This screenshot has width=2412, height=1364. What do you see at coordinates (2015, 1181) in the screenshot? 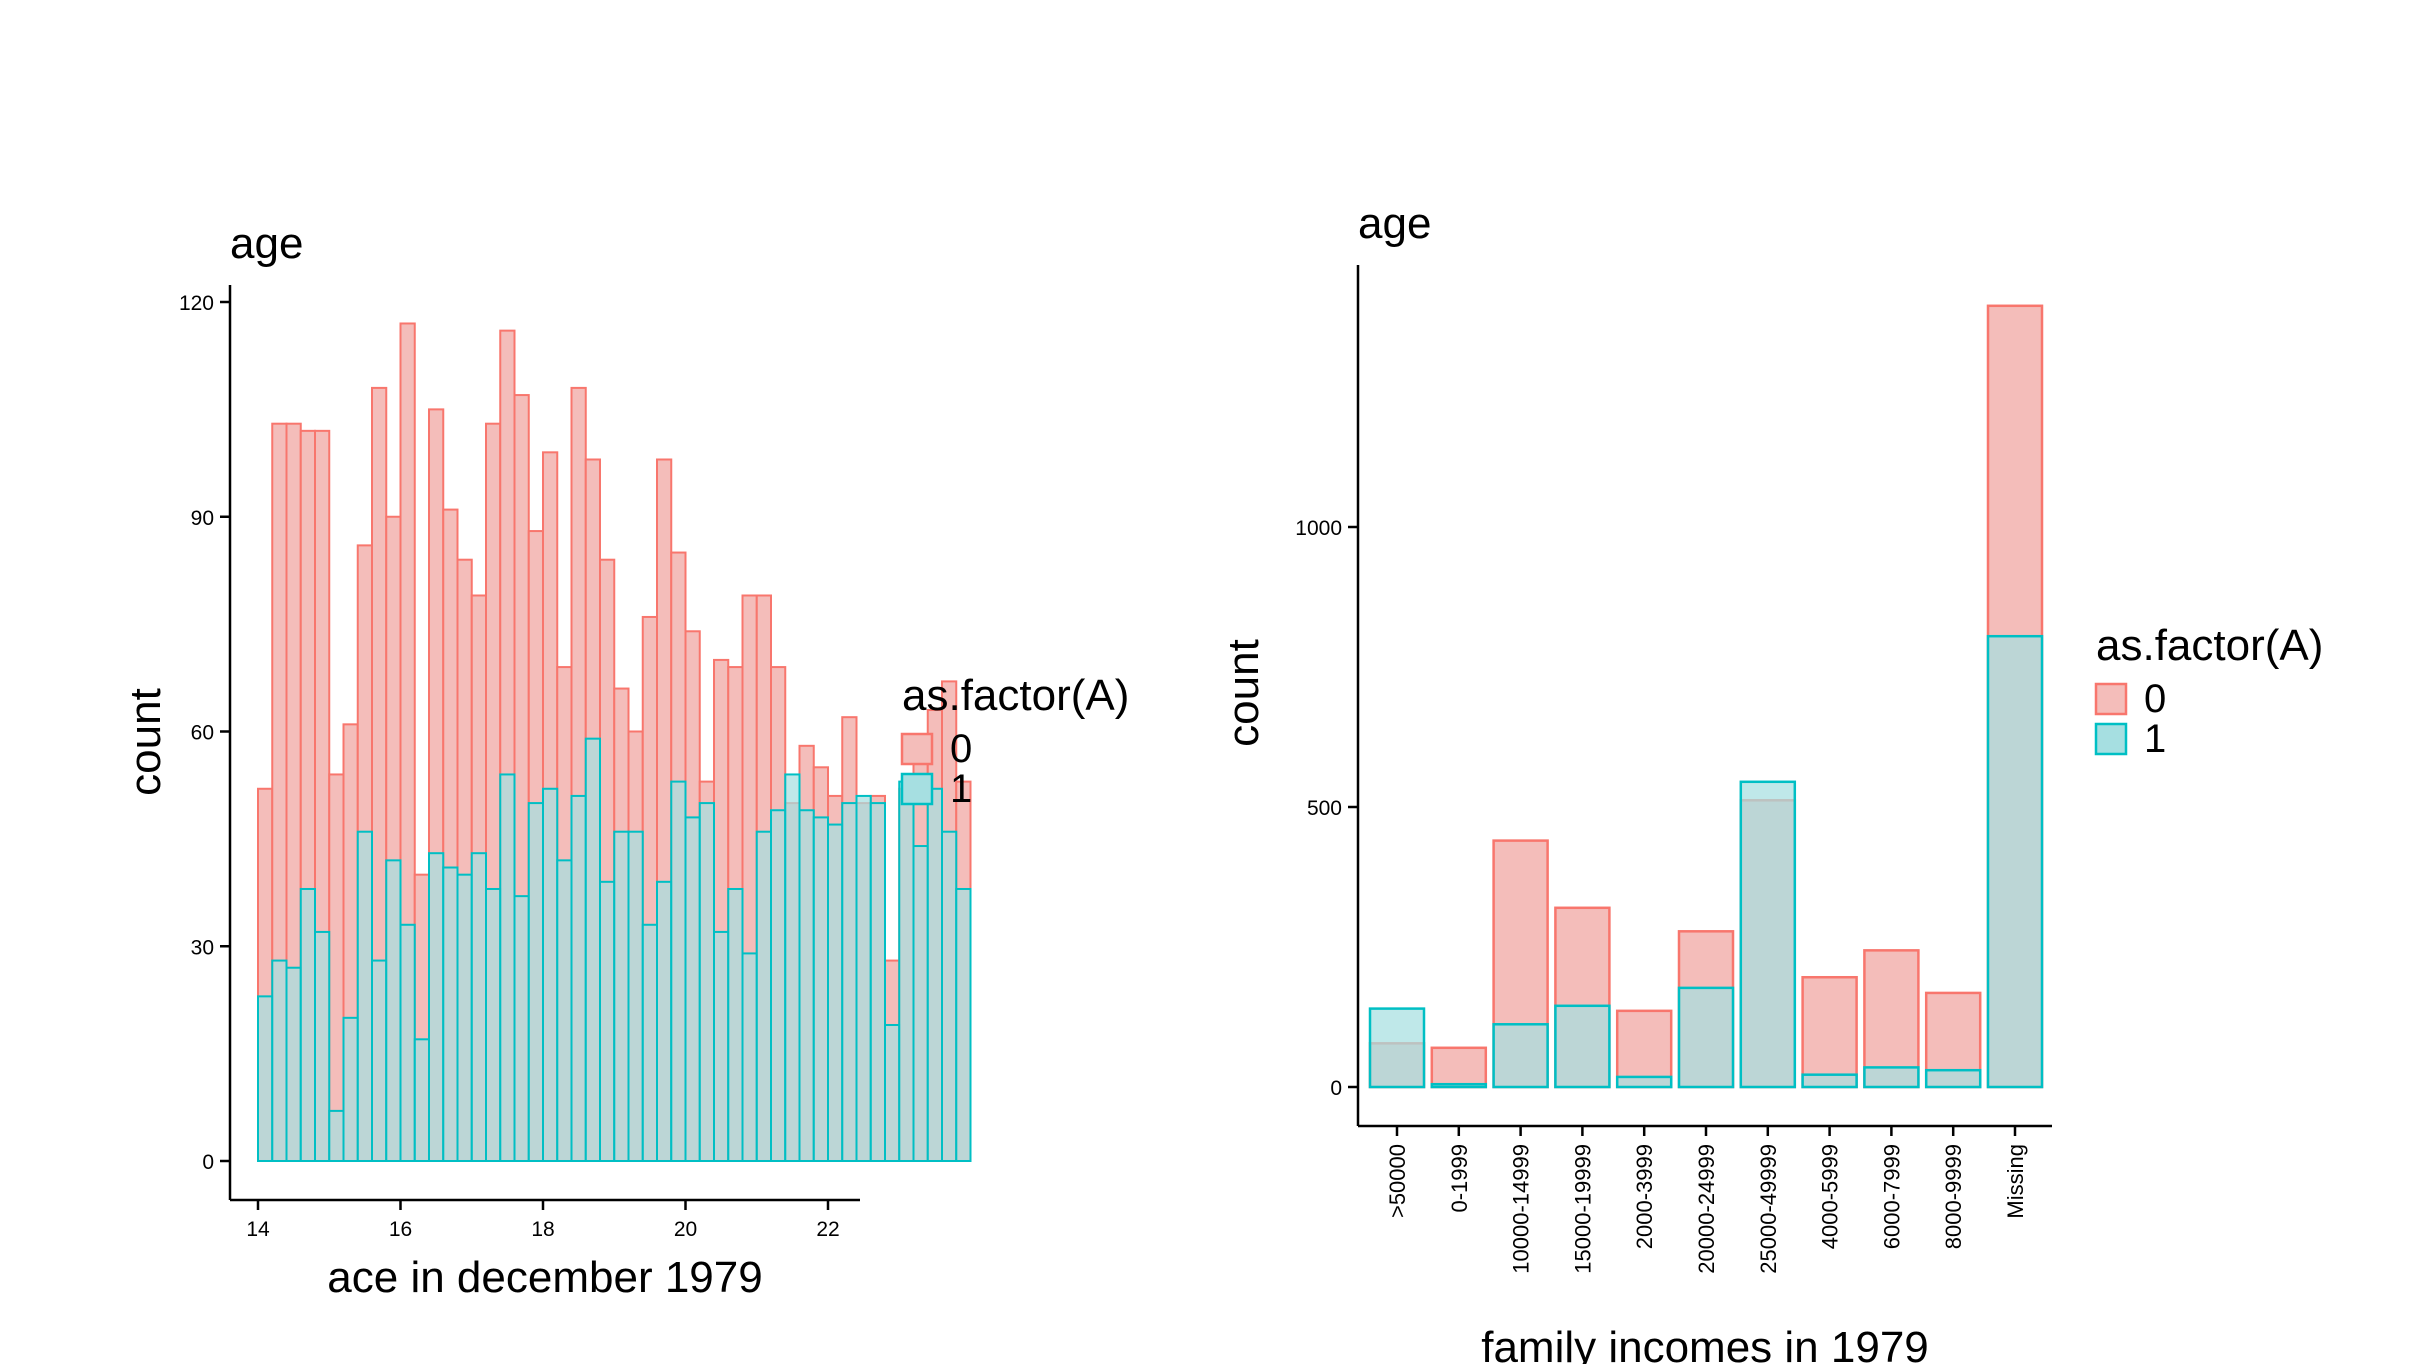
I see `x-category-label: Missing` at bounding box center [2015, 1181].